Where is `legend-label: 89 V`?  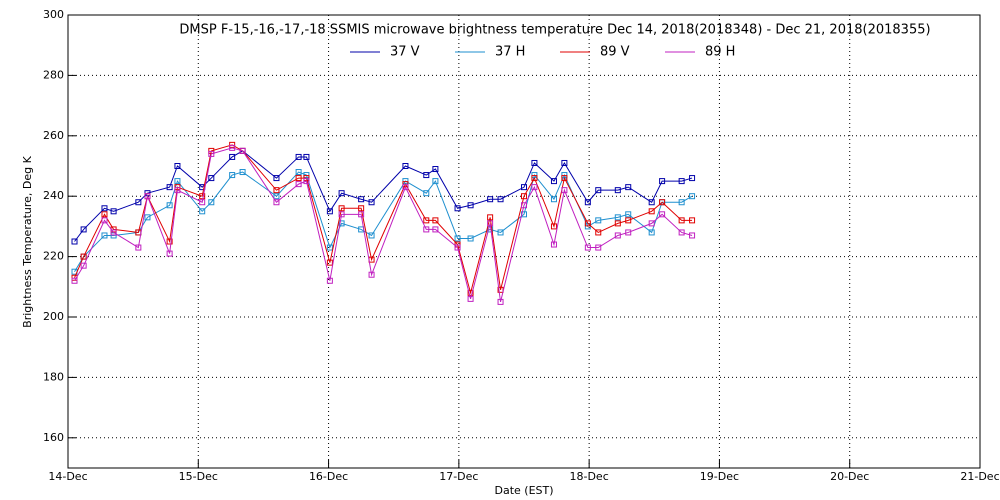
legend-label: 89 V is located at coordinates (615, 52).